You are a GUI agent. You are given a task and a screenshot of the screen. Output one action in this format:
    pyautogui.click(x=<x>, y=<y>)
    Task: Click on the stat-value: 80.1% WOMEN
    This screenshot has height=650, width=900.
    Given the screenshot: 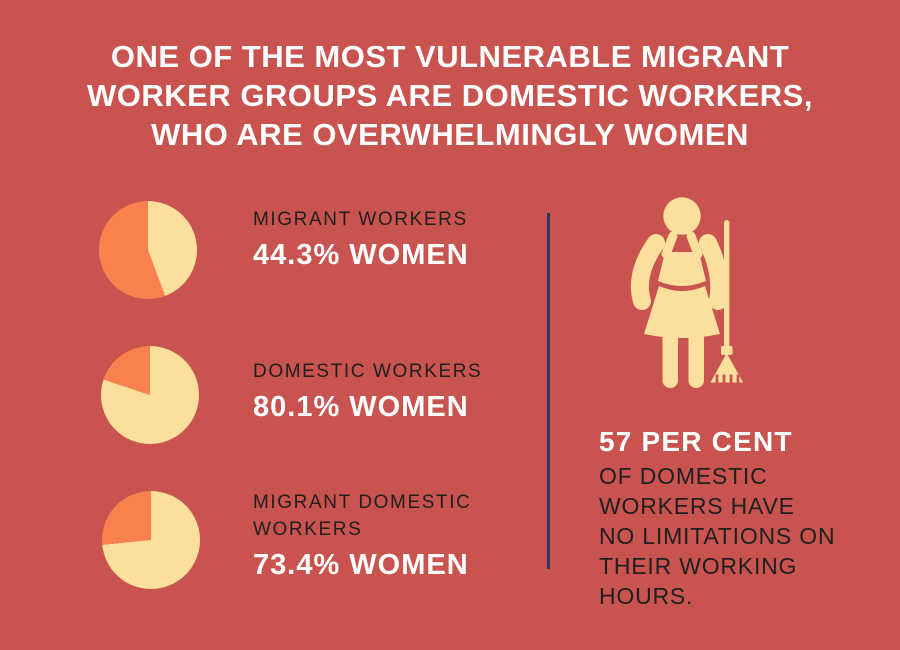 What is the action you would take?
    pyautogui.click(x=361, y=407)
    